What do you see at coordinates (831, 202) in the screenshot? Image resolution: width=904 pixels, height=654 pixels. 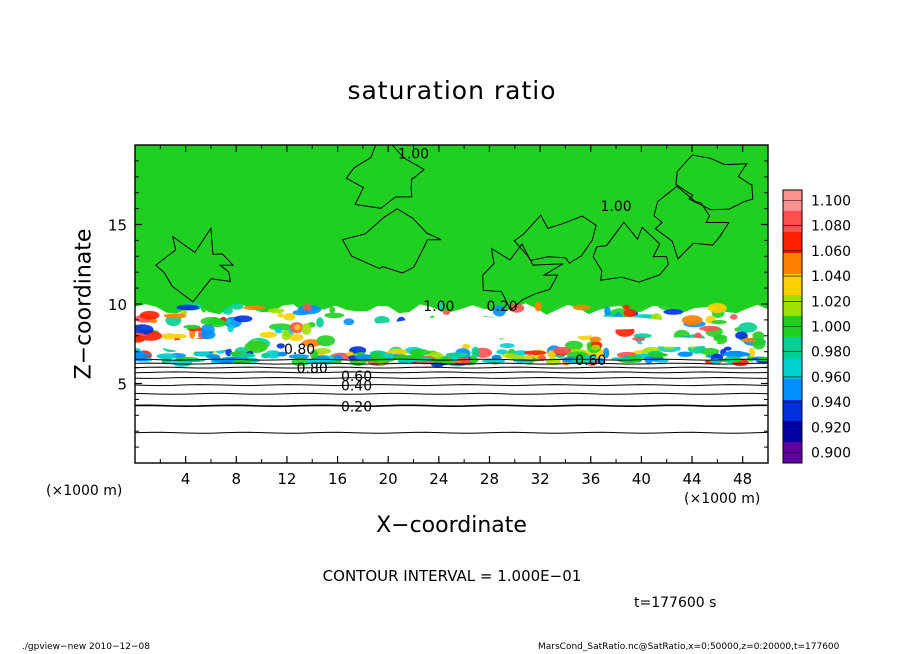 I see `colorbar-label: 1.100` at bounding box center [831, 202].